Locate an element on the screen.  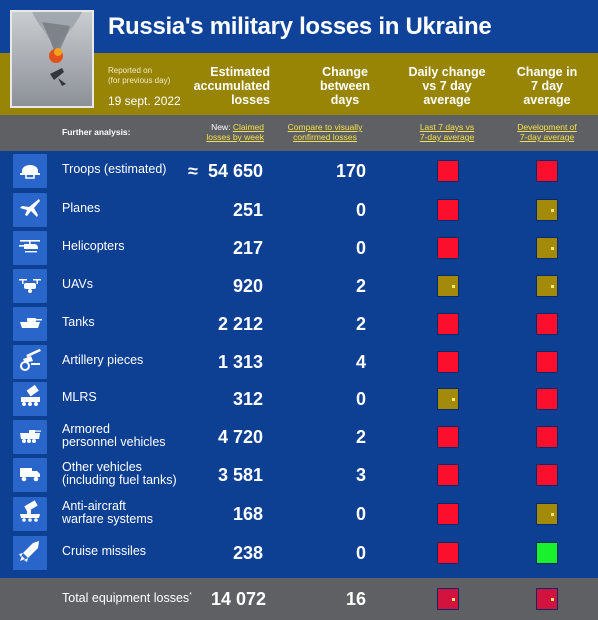
header-photo is located at coordinates (52, 59).